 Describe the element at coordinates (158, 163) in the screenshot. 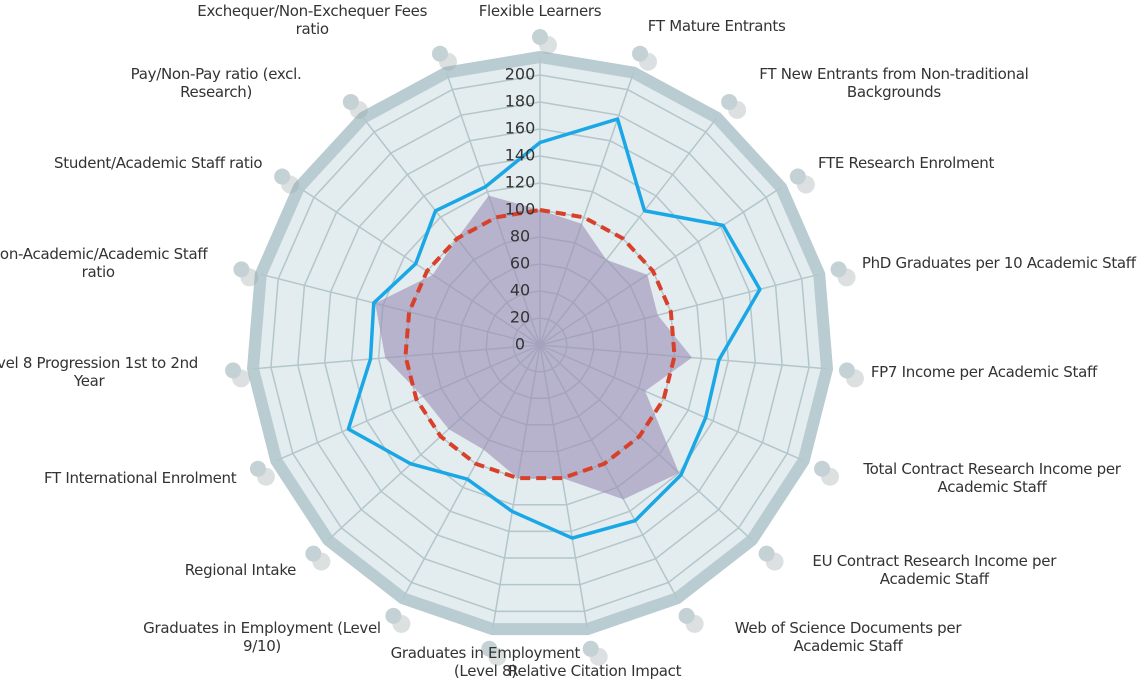

I see `category-label: Student/Academic Staff ratio` at that location.